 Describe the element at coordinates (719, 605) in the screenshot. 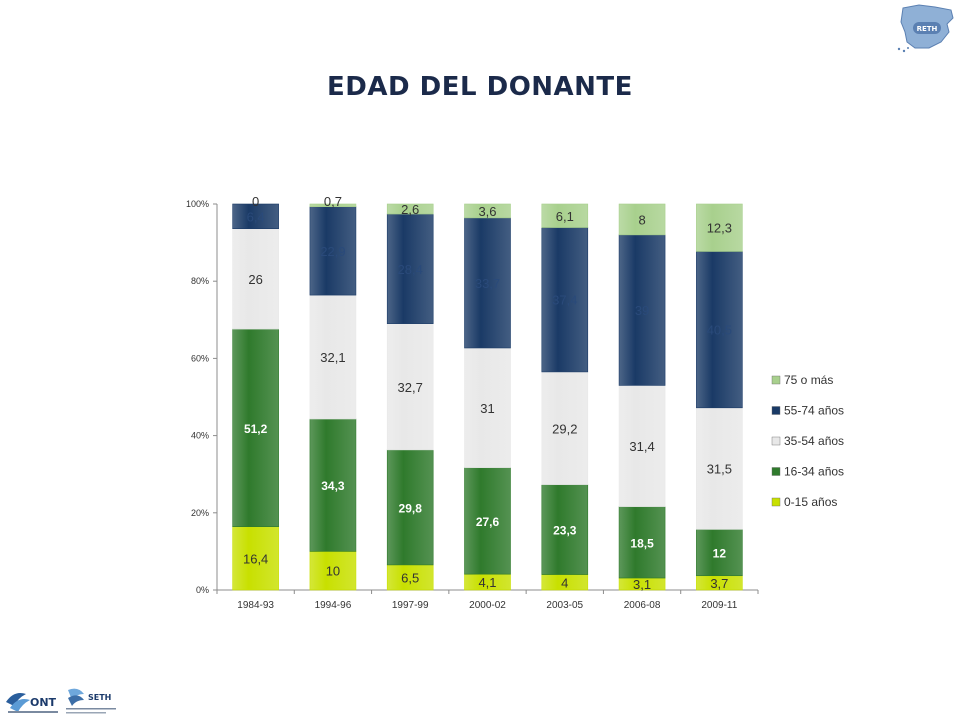

I see `x-category-label: 2009-11` at that location.